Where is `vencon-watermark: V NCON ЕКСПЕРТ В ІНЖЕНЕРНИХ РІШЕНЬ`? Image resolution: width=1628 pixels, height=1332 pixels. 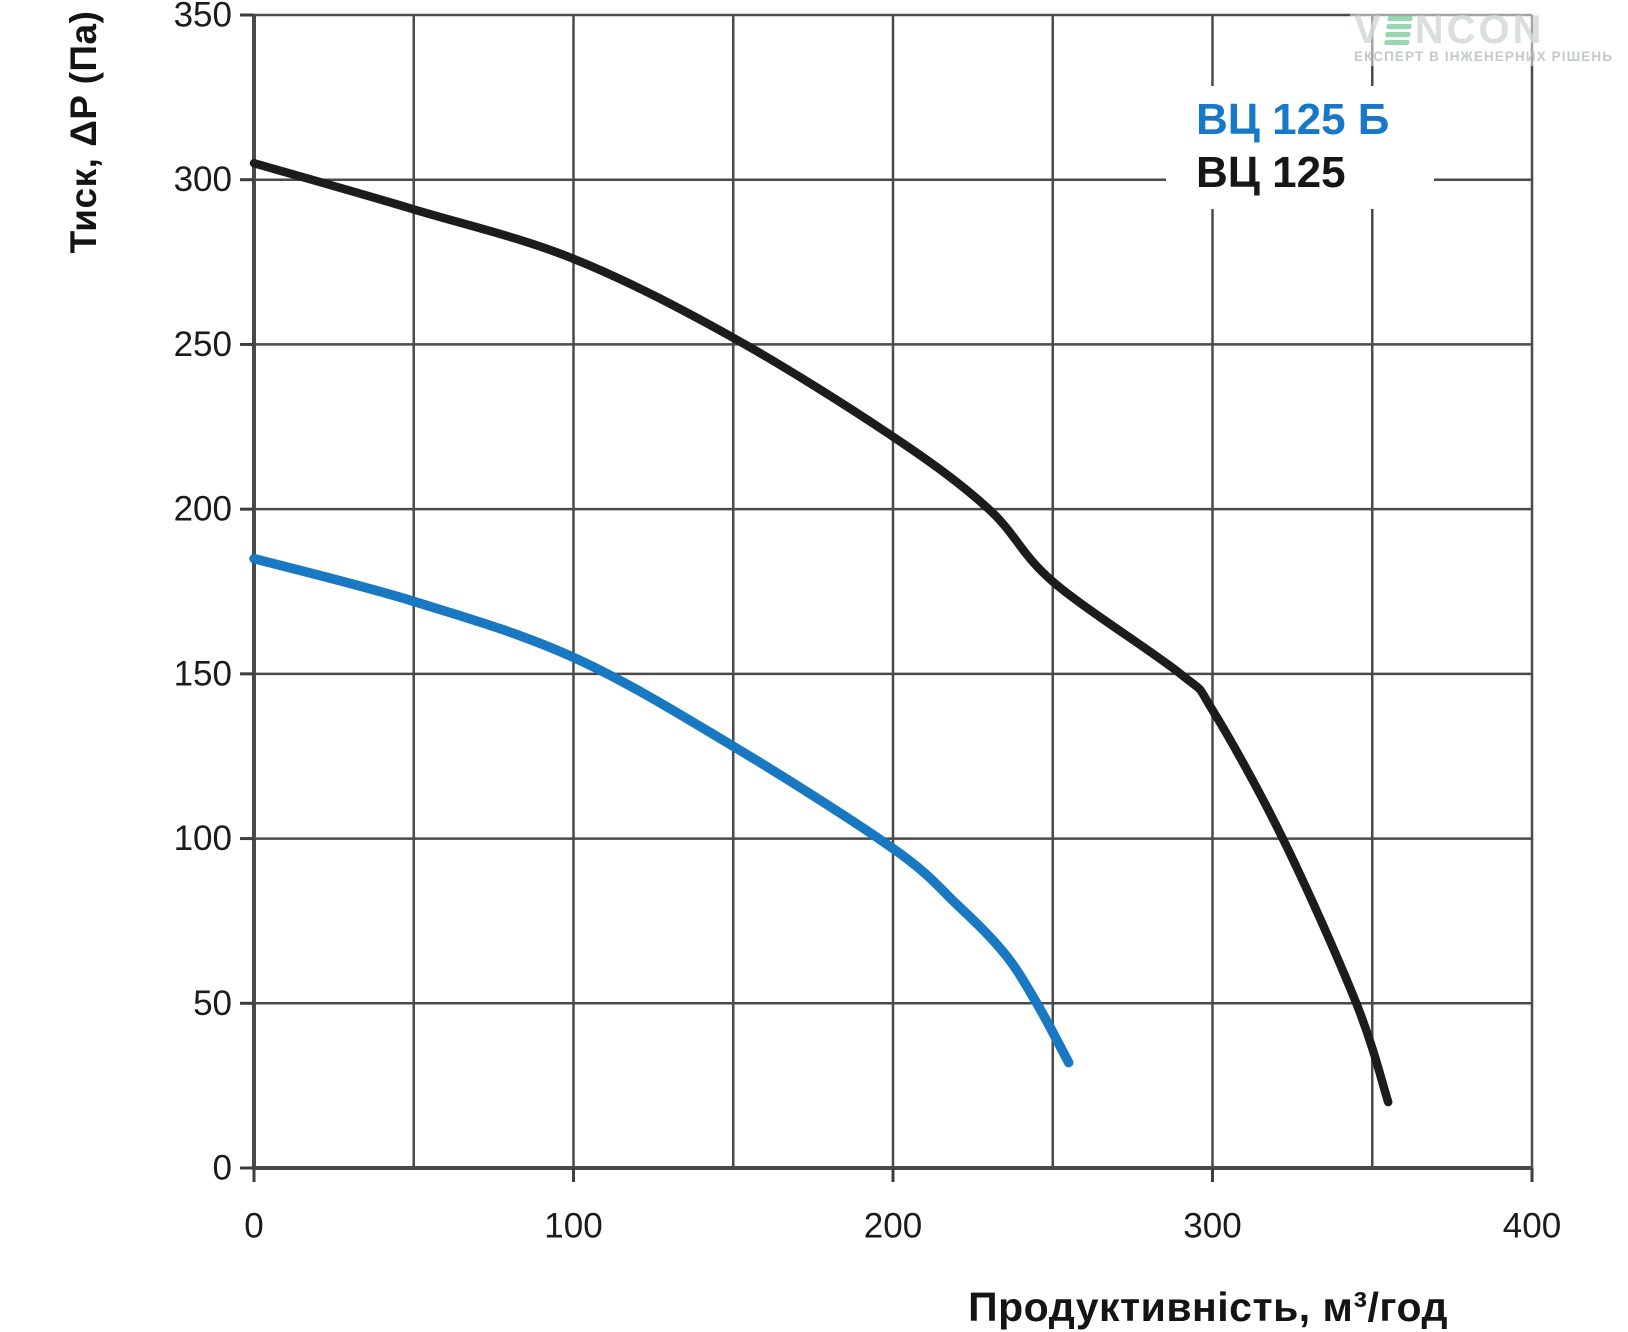
vencon-watermark: V NCON ЕКСПЕРТ В ІНЖЕНЕРНИХ РІШЕНЬ is located at coordinates (1481, 37).